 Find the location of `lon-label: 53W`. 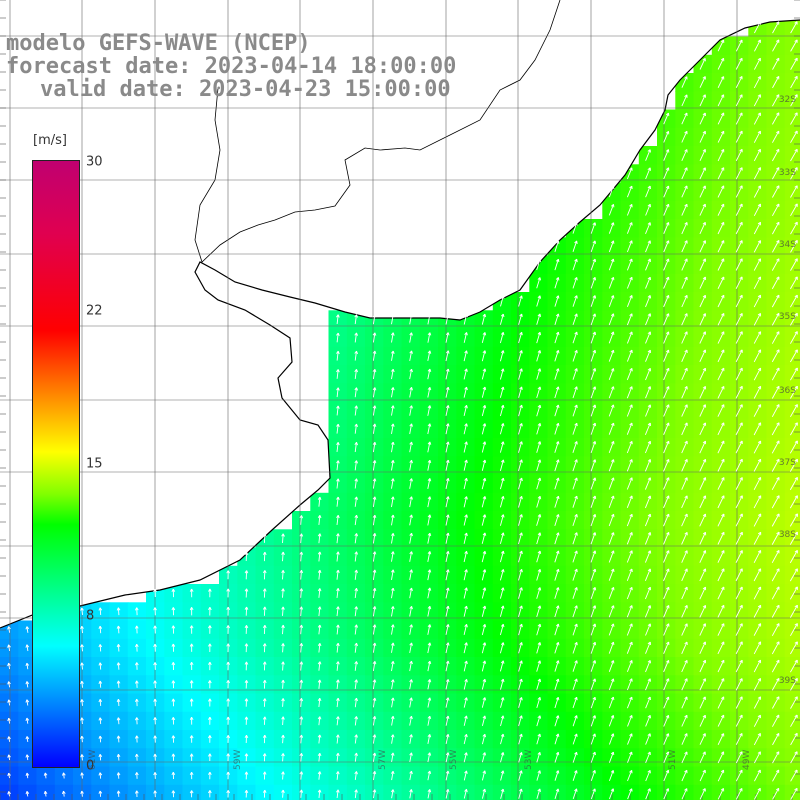

lon-label: 53W is located at coordinates (529, 759).